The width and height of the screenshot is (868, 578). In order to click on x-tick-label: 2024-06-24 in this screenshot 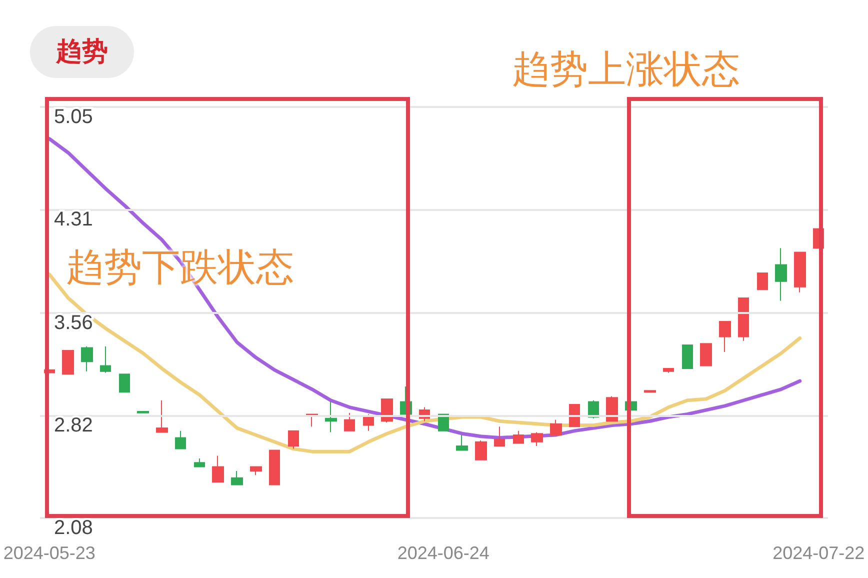, I will do `click(443, 553)`.